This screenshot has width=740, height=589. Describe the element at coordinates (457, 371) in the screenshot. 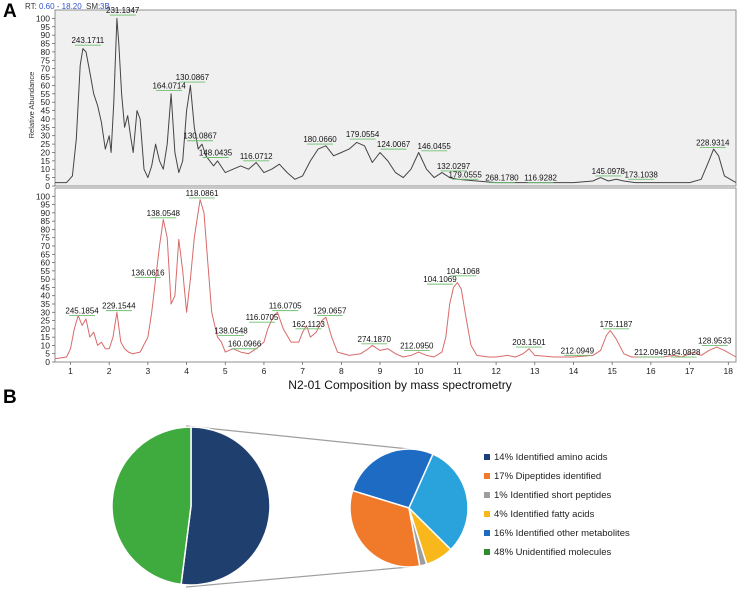

I see `x-tick-label: 11` at that location.